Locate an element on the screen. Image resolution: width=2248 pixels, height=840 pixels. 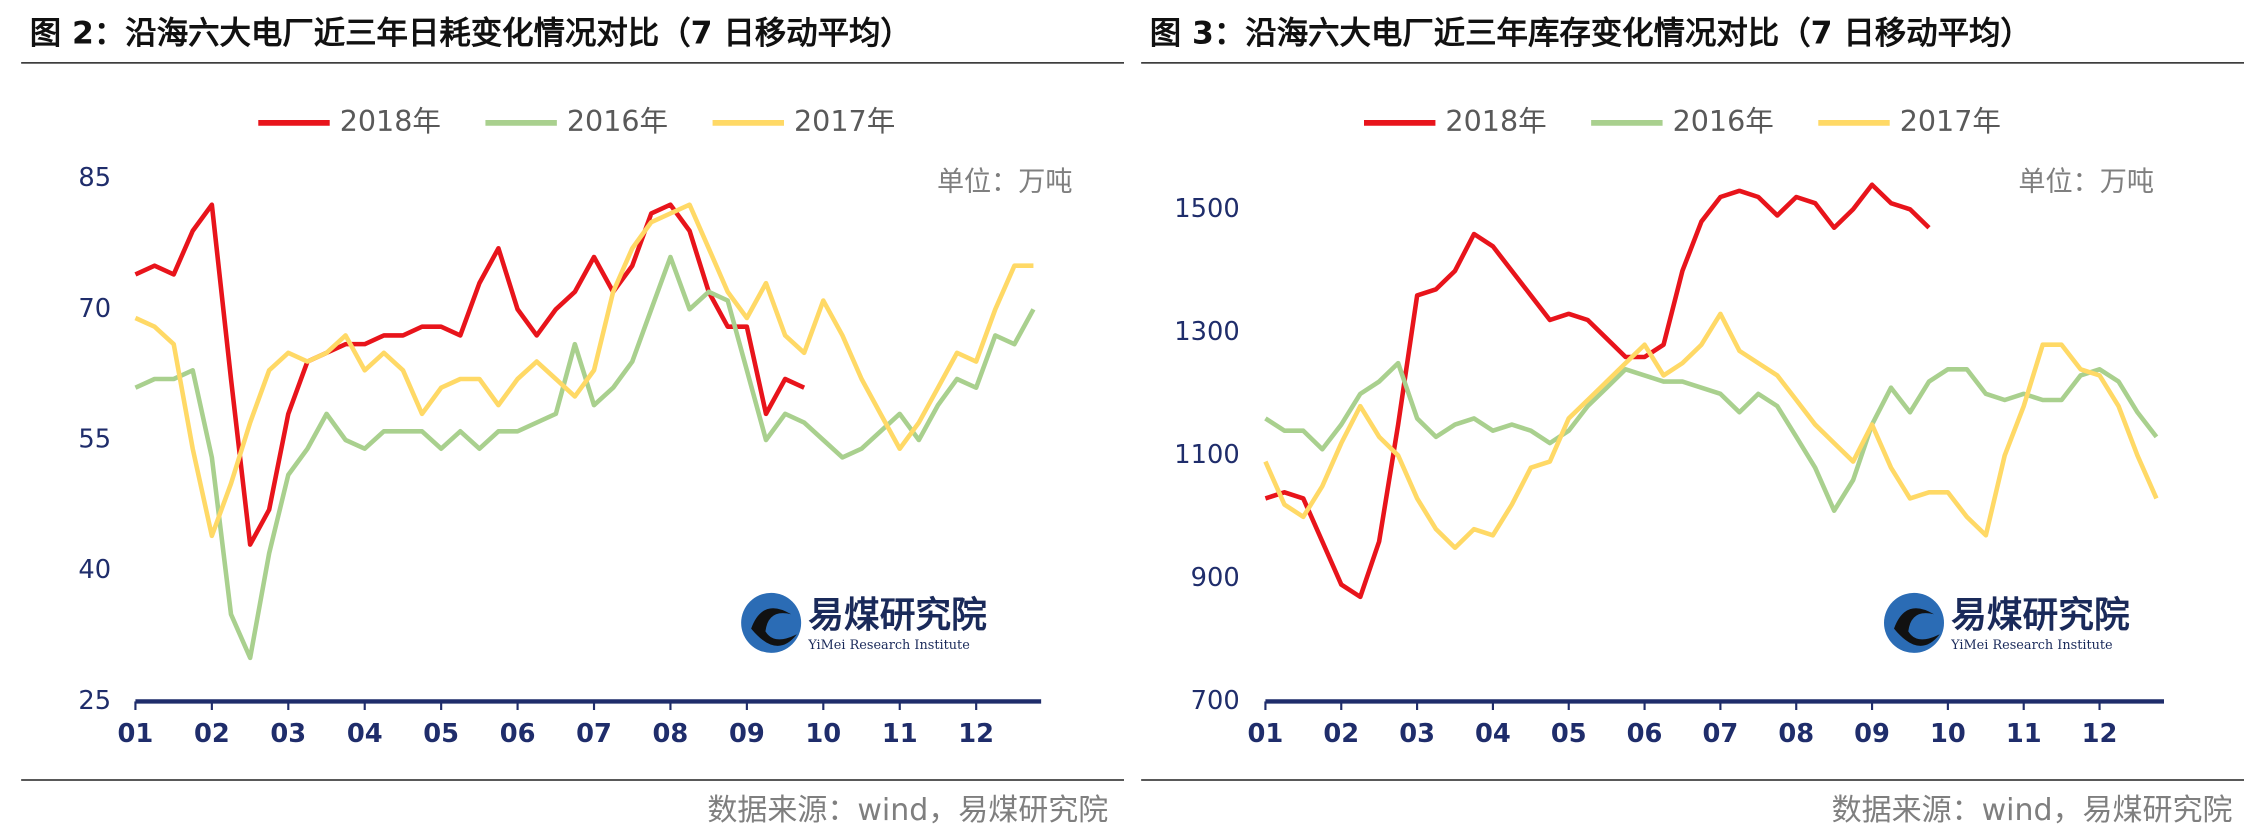
y-tick-label: 900 is located at coordinates (1215, 578).